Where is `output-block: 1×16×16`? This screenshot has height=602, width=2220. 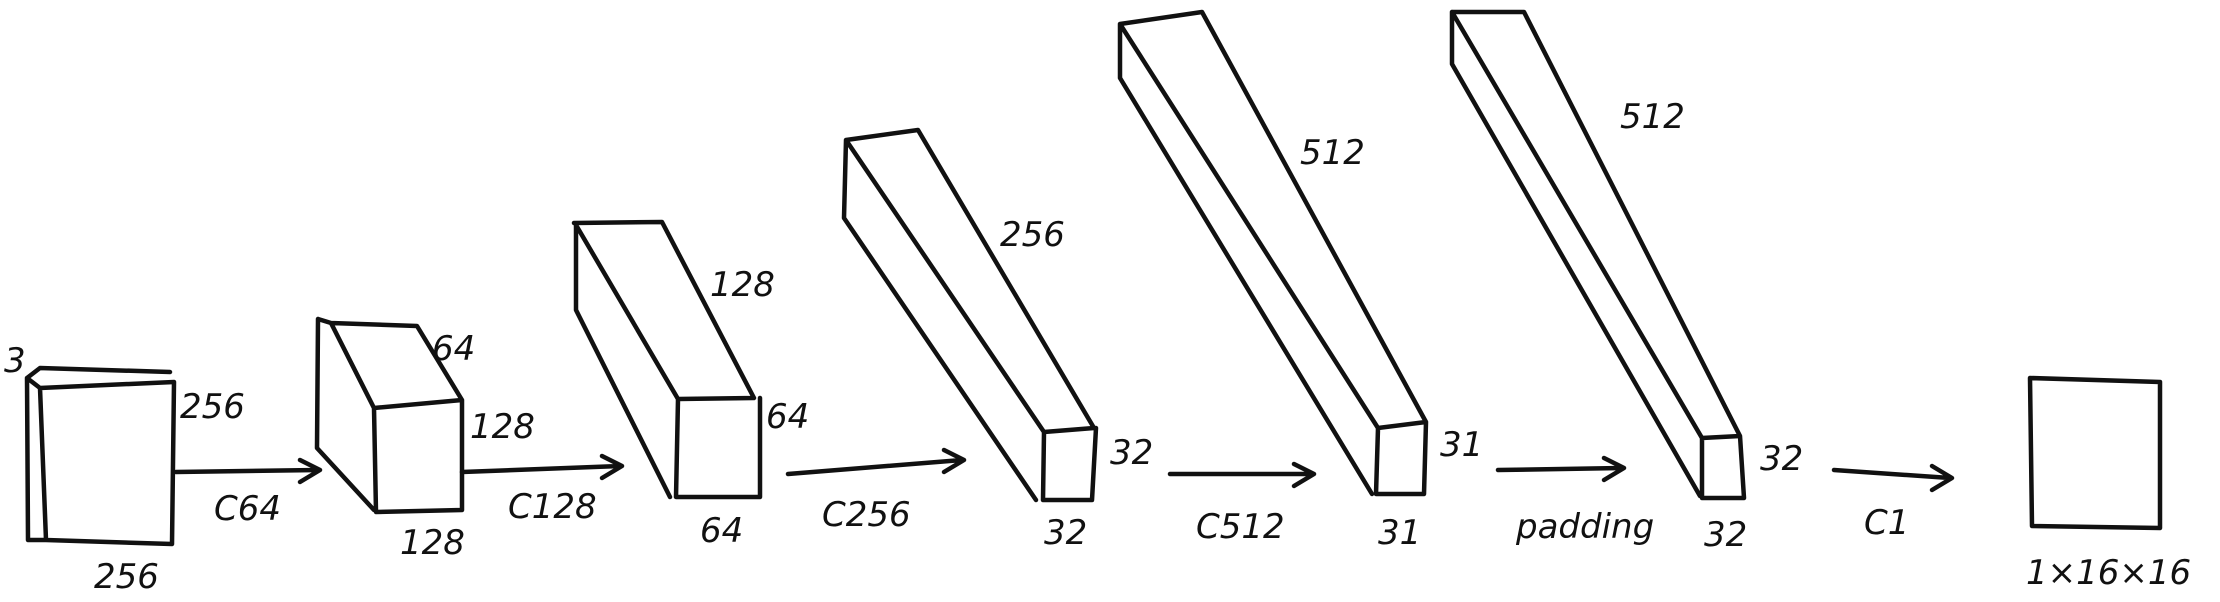 output-block: 1×16×16 is located at coordinates (2108, 484).